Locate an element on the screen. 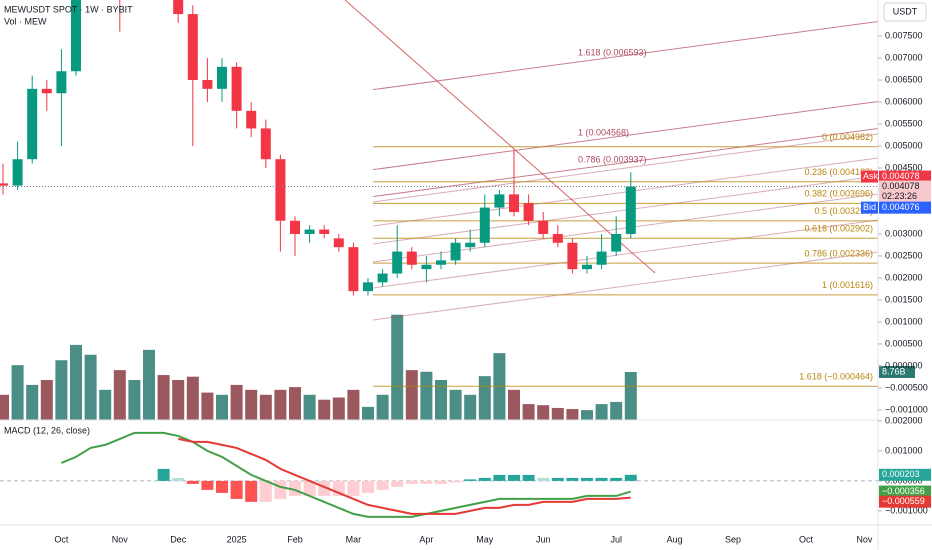 This screenshot has height=550, width=932. fib-level-label: 0.786 (0.002336) is located at coordinates (838, 254).